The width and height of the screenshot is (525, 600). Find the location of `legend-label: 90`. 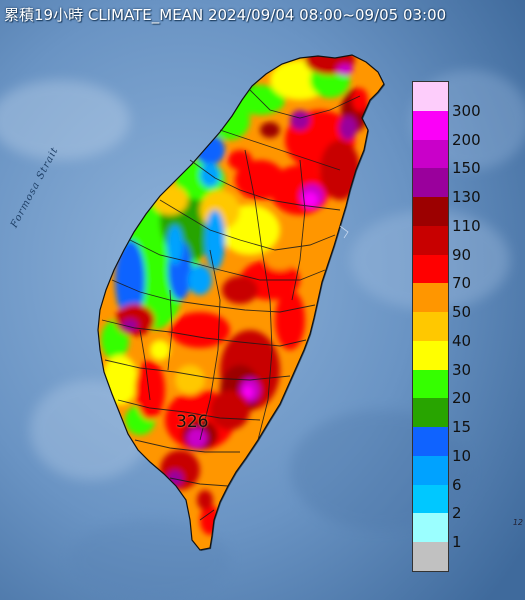

legend-label: 90 is located at coordinates (462, 254).